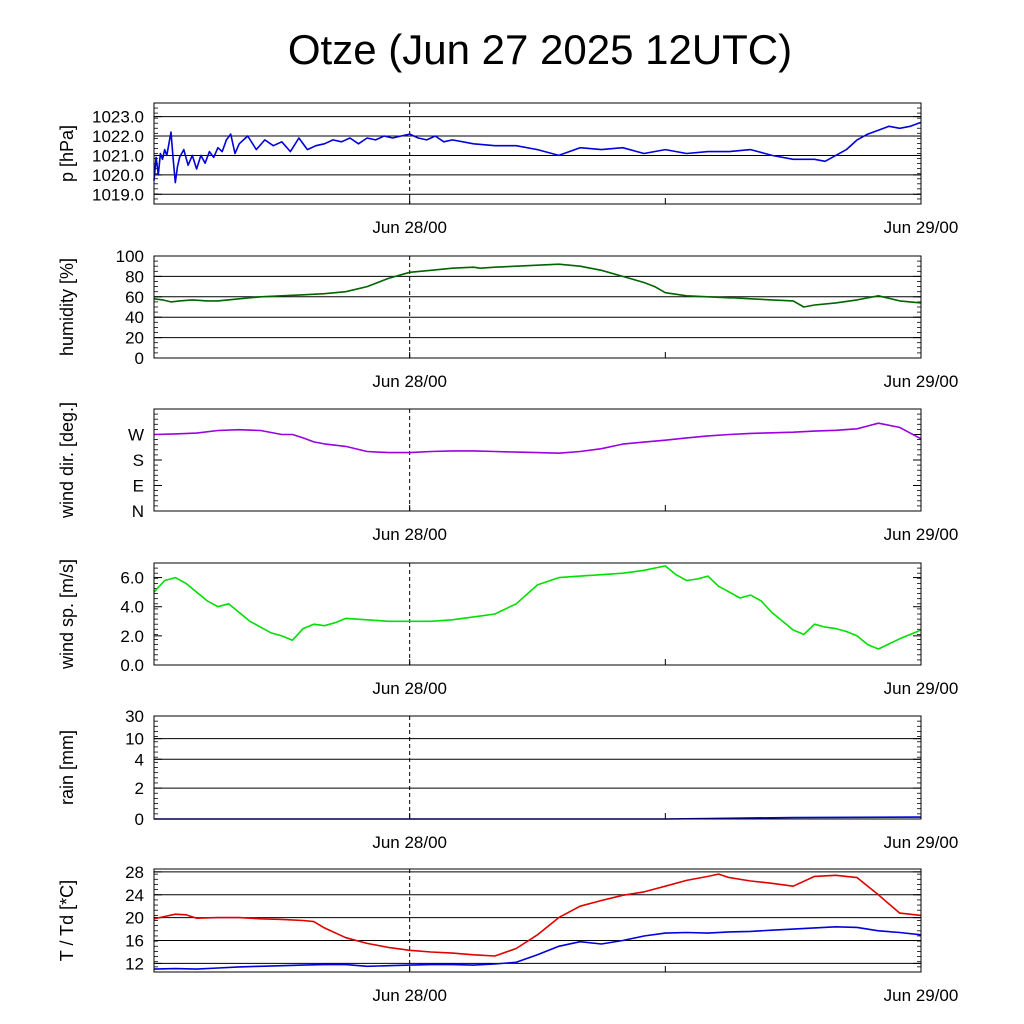 The image size is (1024, 1024). I want to click on y-tick-label: 1020.0, so click(118, 175).